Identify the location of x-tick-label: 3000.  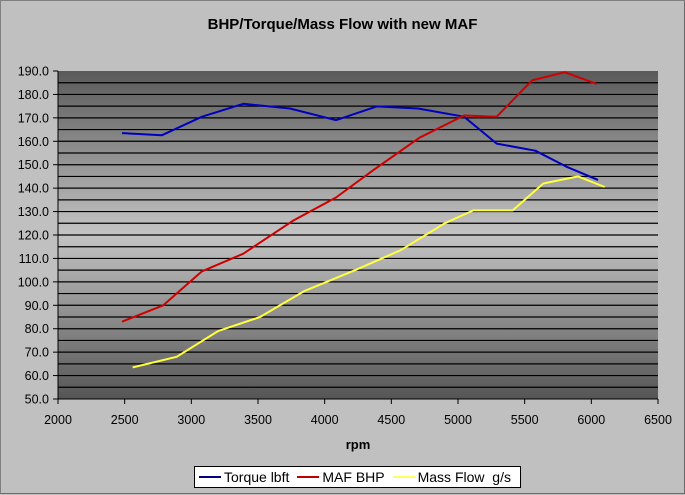
(191, 420).